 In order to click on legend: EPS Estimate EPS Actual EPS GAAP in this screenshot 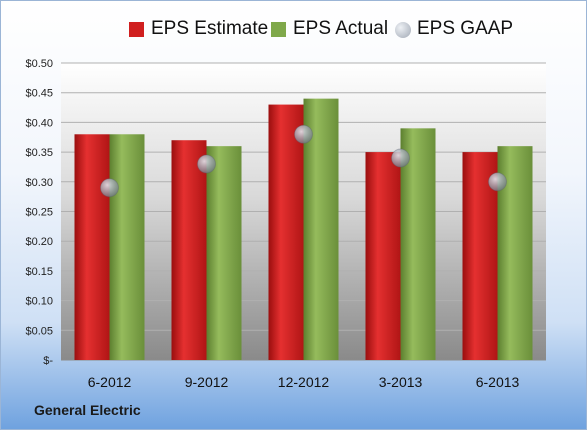, I will do `click(293, 29)`.